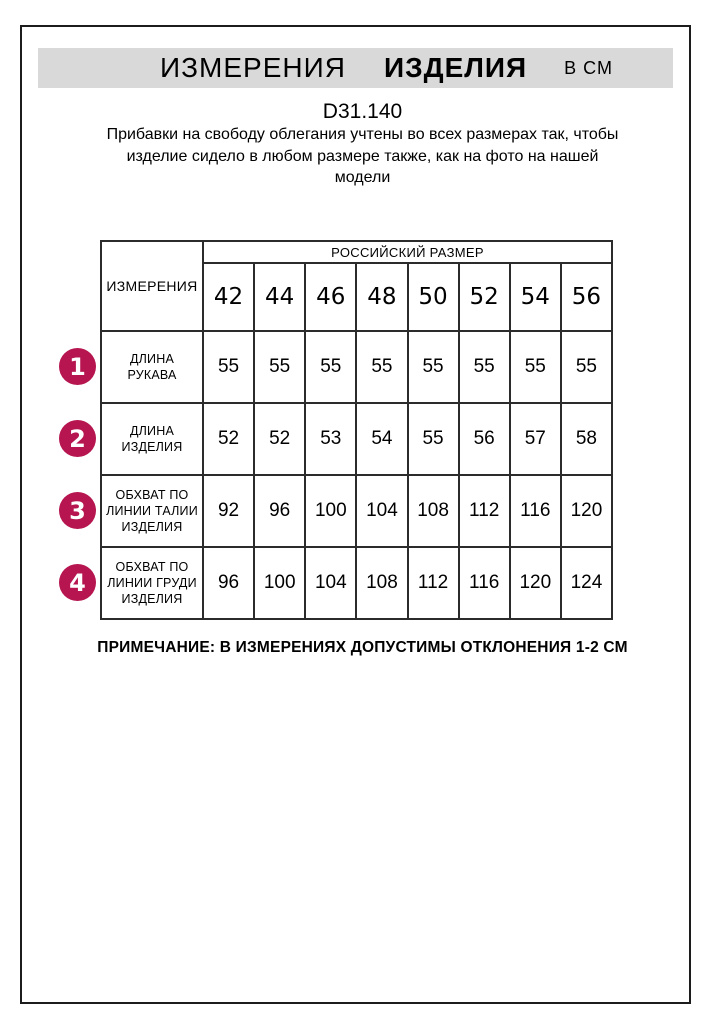  I want to click on size-column-header: 52, so click(484, 297).